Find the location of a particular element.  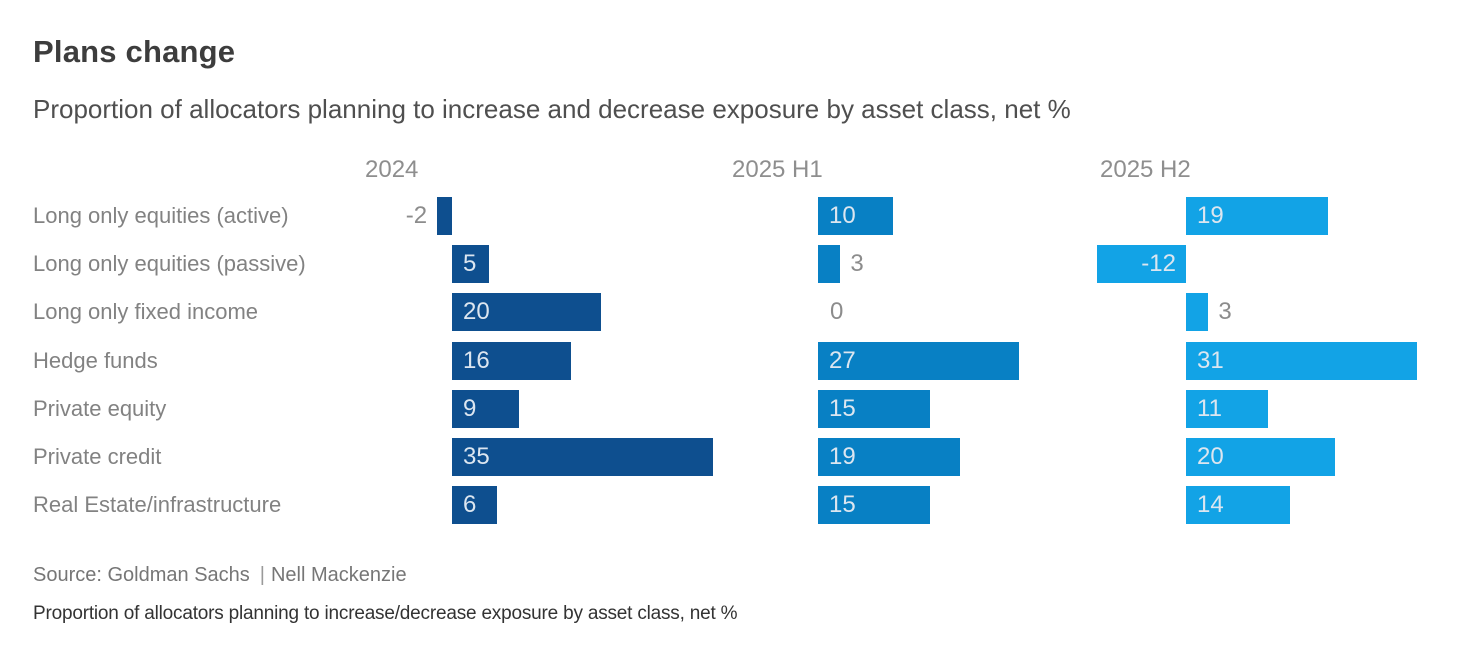

row-label: Real Estate/infrastructure is located at coordinates (157, 505).